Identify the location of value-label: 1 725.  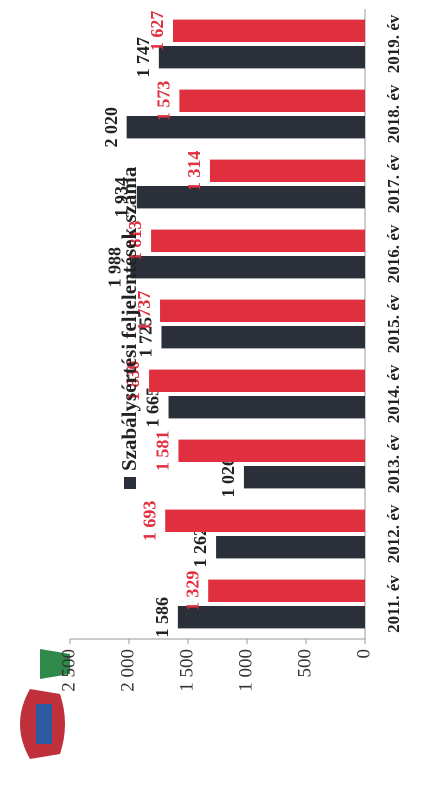
(146, 337).